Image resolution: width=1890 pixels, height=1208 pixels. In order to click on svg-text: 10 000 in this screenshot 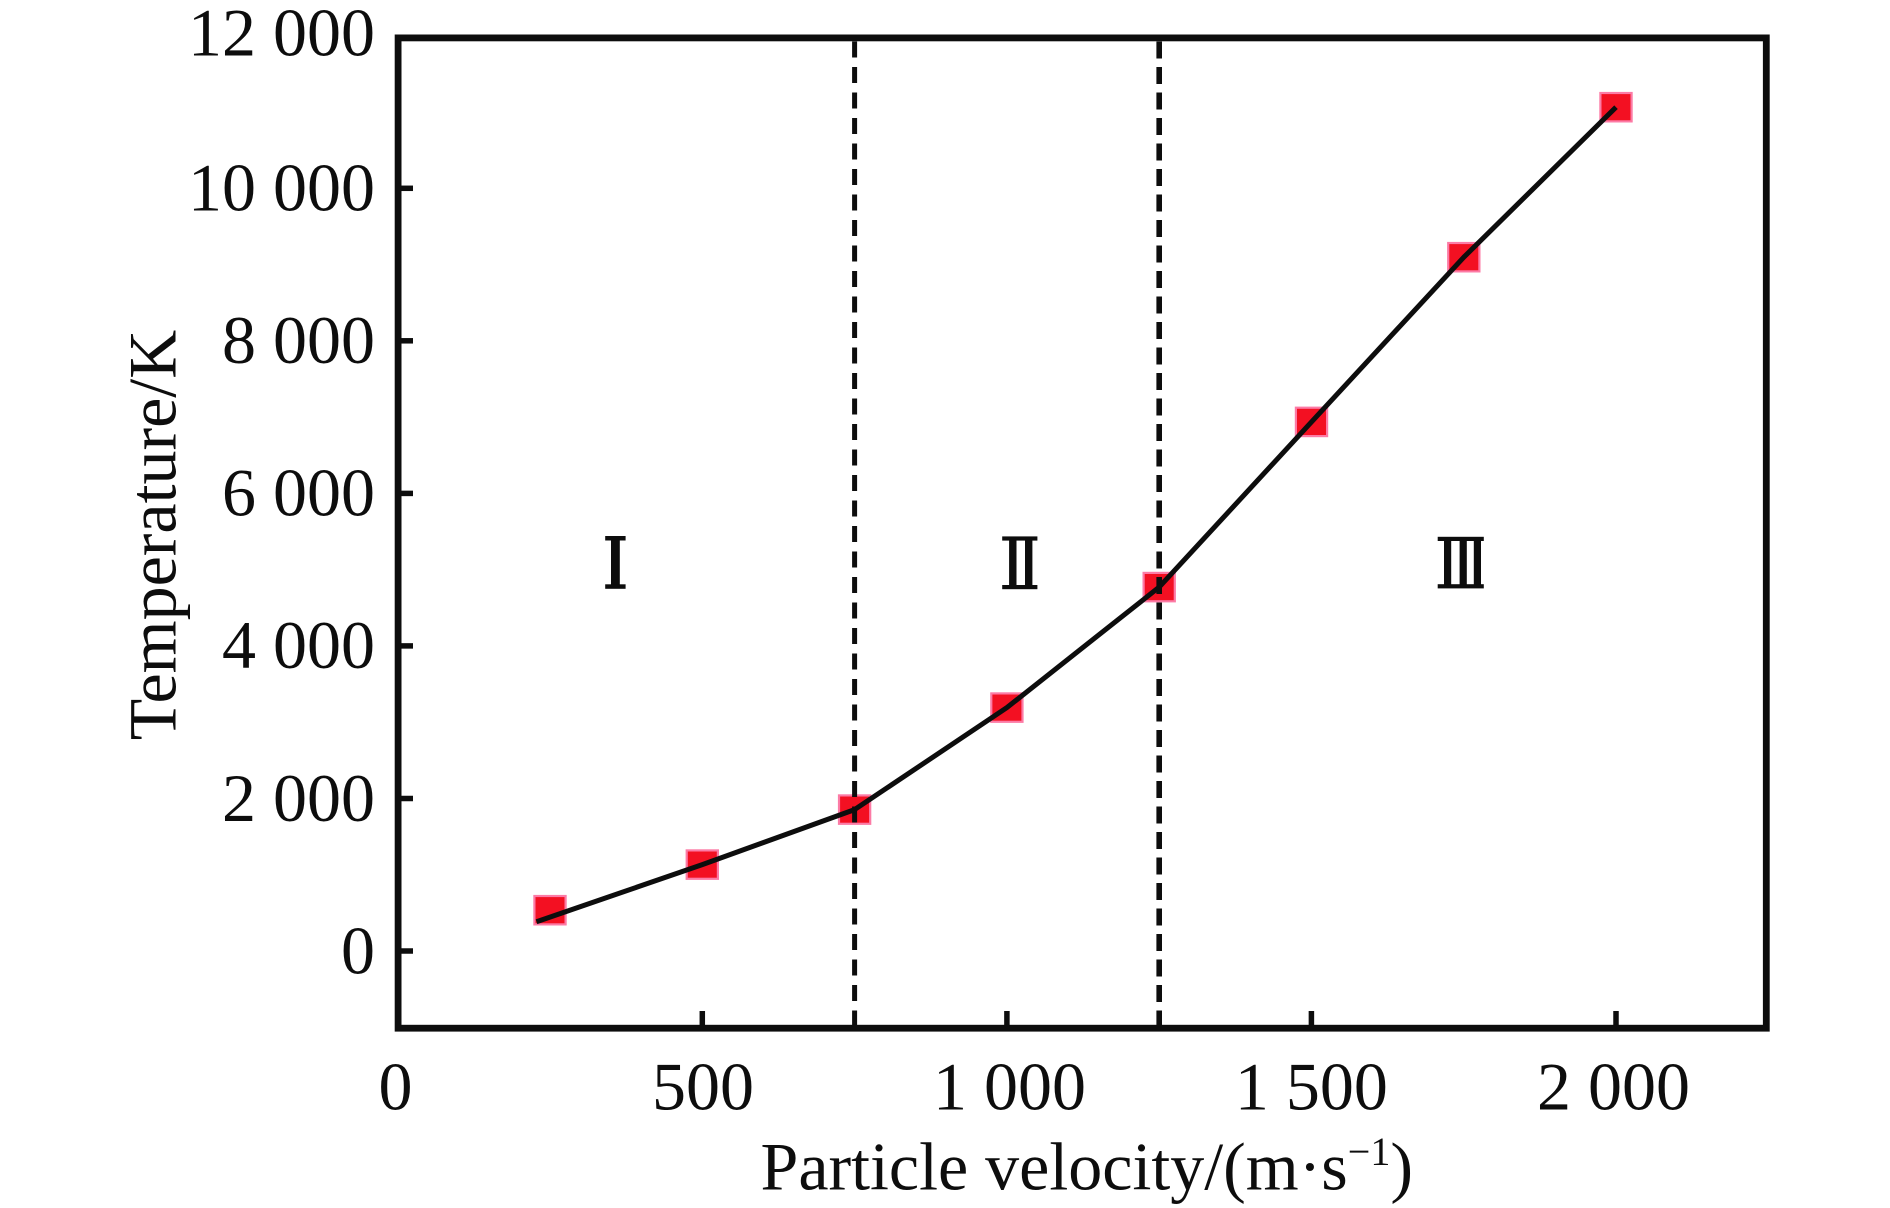, I will do `click(281, 188)`.